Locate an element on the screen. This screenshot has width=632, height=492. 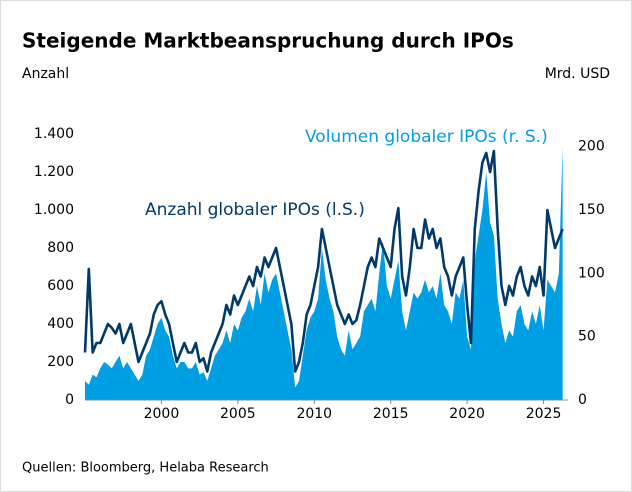
series-label: Anzahl globaler IPOs (l.S.) is located at coordinates (255, 210).